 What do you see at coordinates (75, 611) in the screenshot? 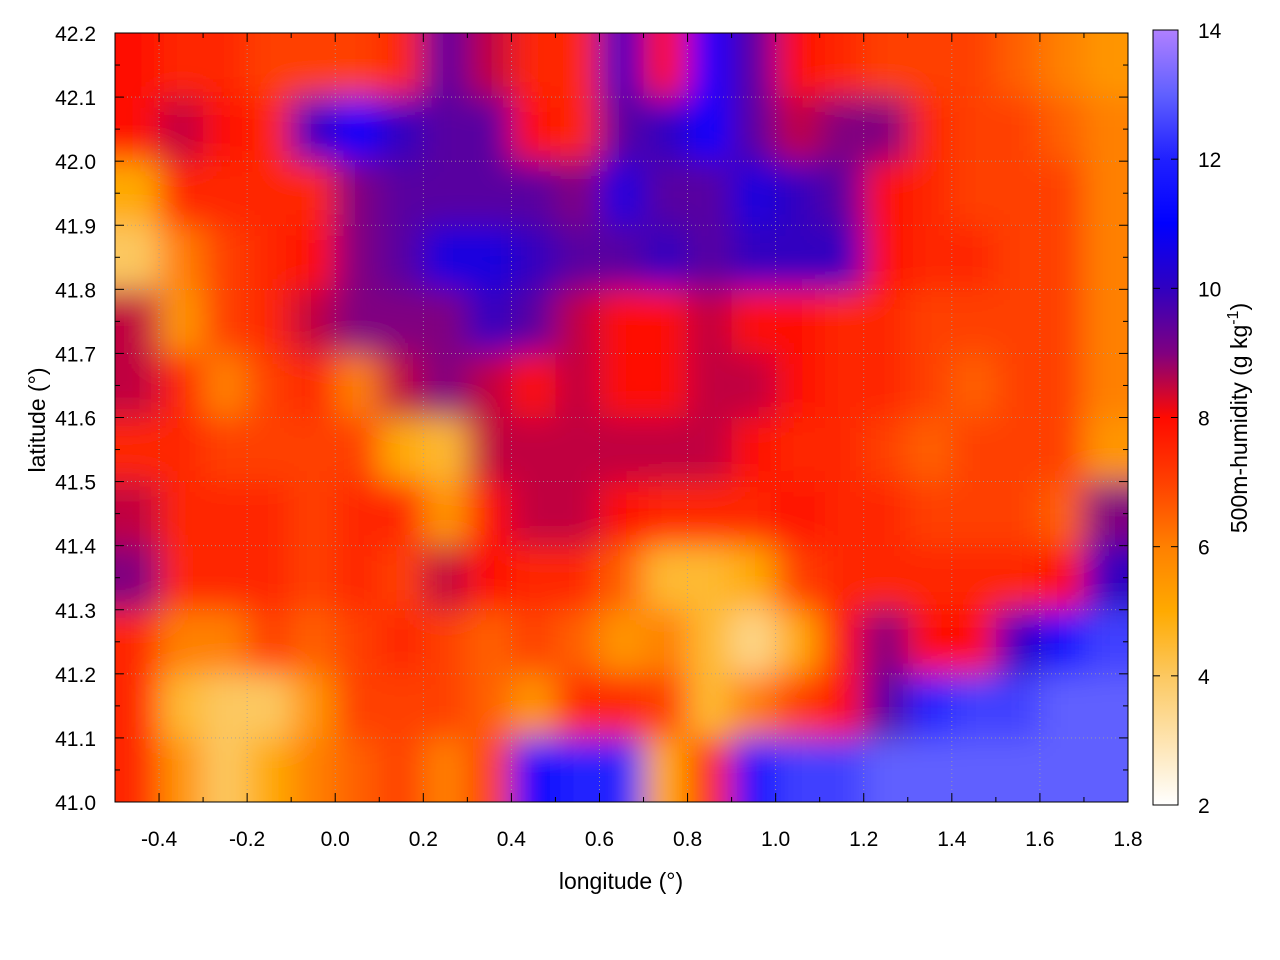
I see `y-tick-label: 41.3` at bounding box center [75, 611].